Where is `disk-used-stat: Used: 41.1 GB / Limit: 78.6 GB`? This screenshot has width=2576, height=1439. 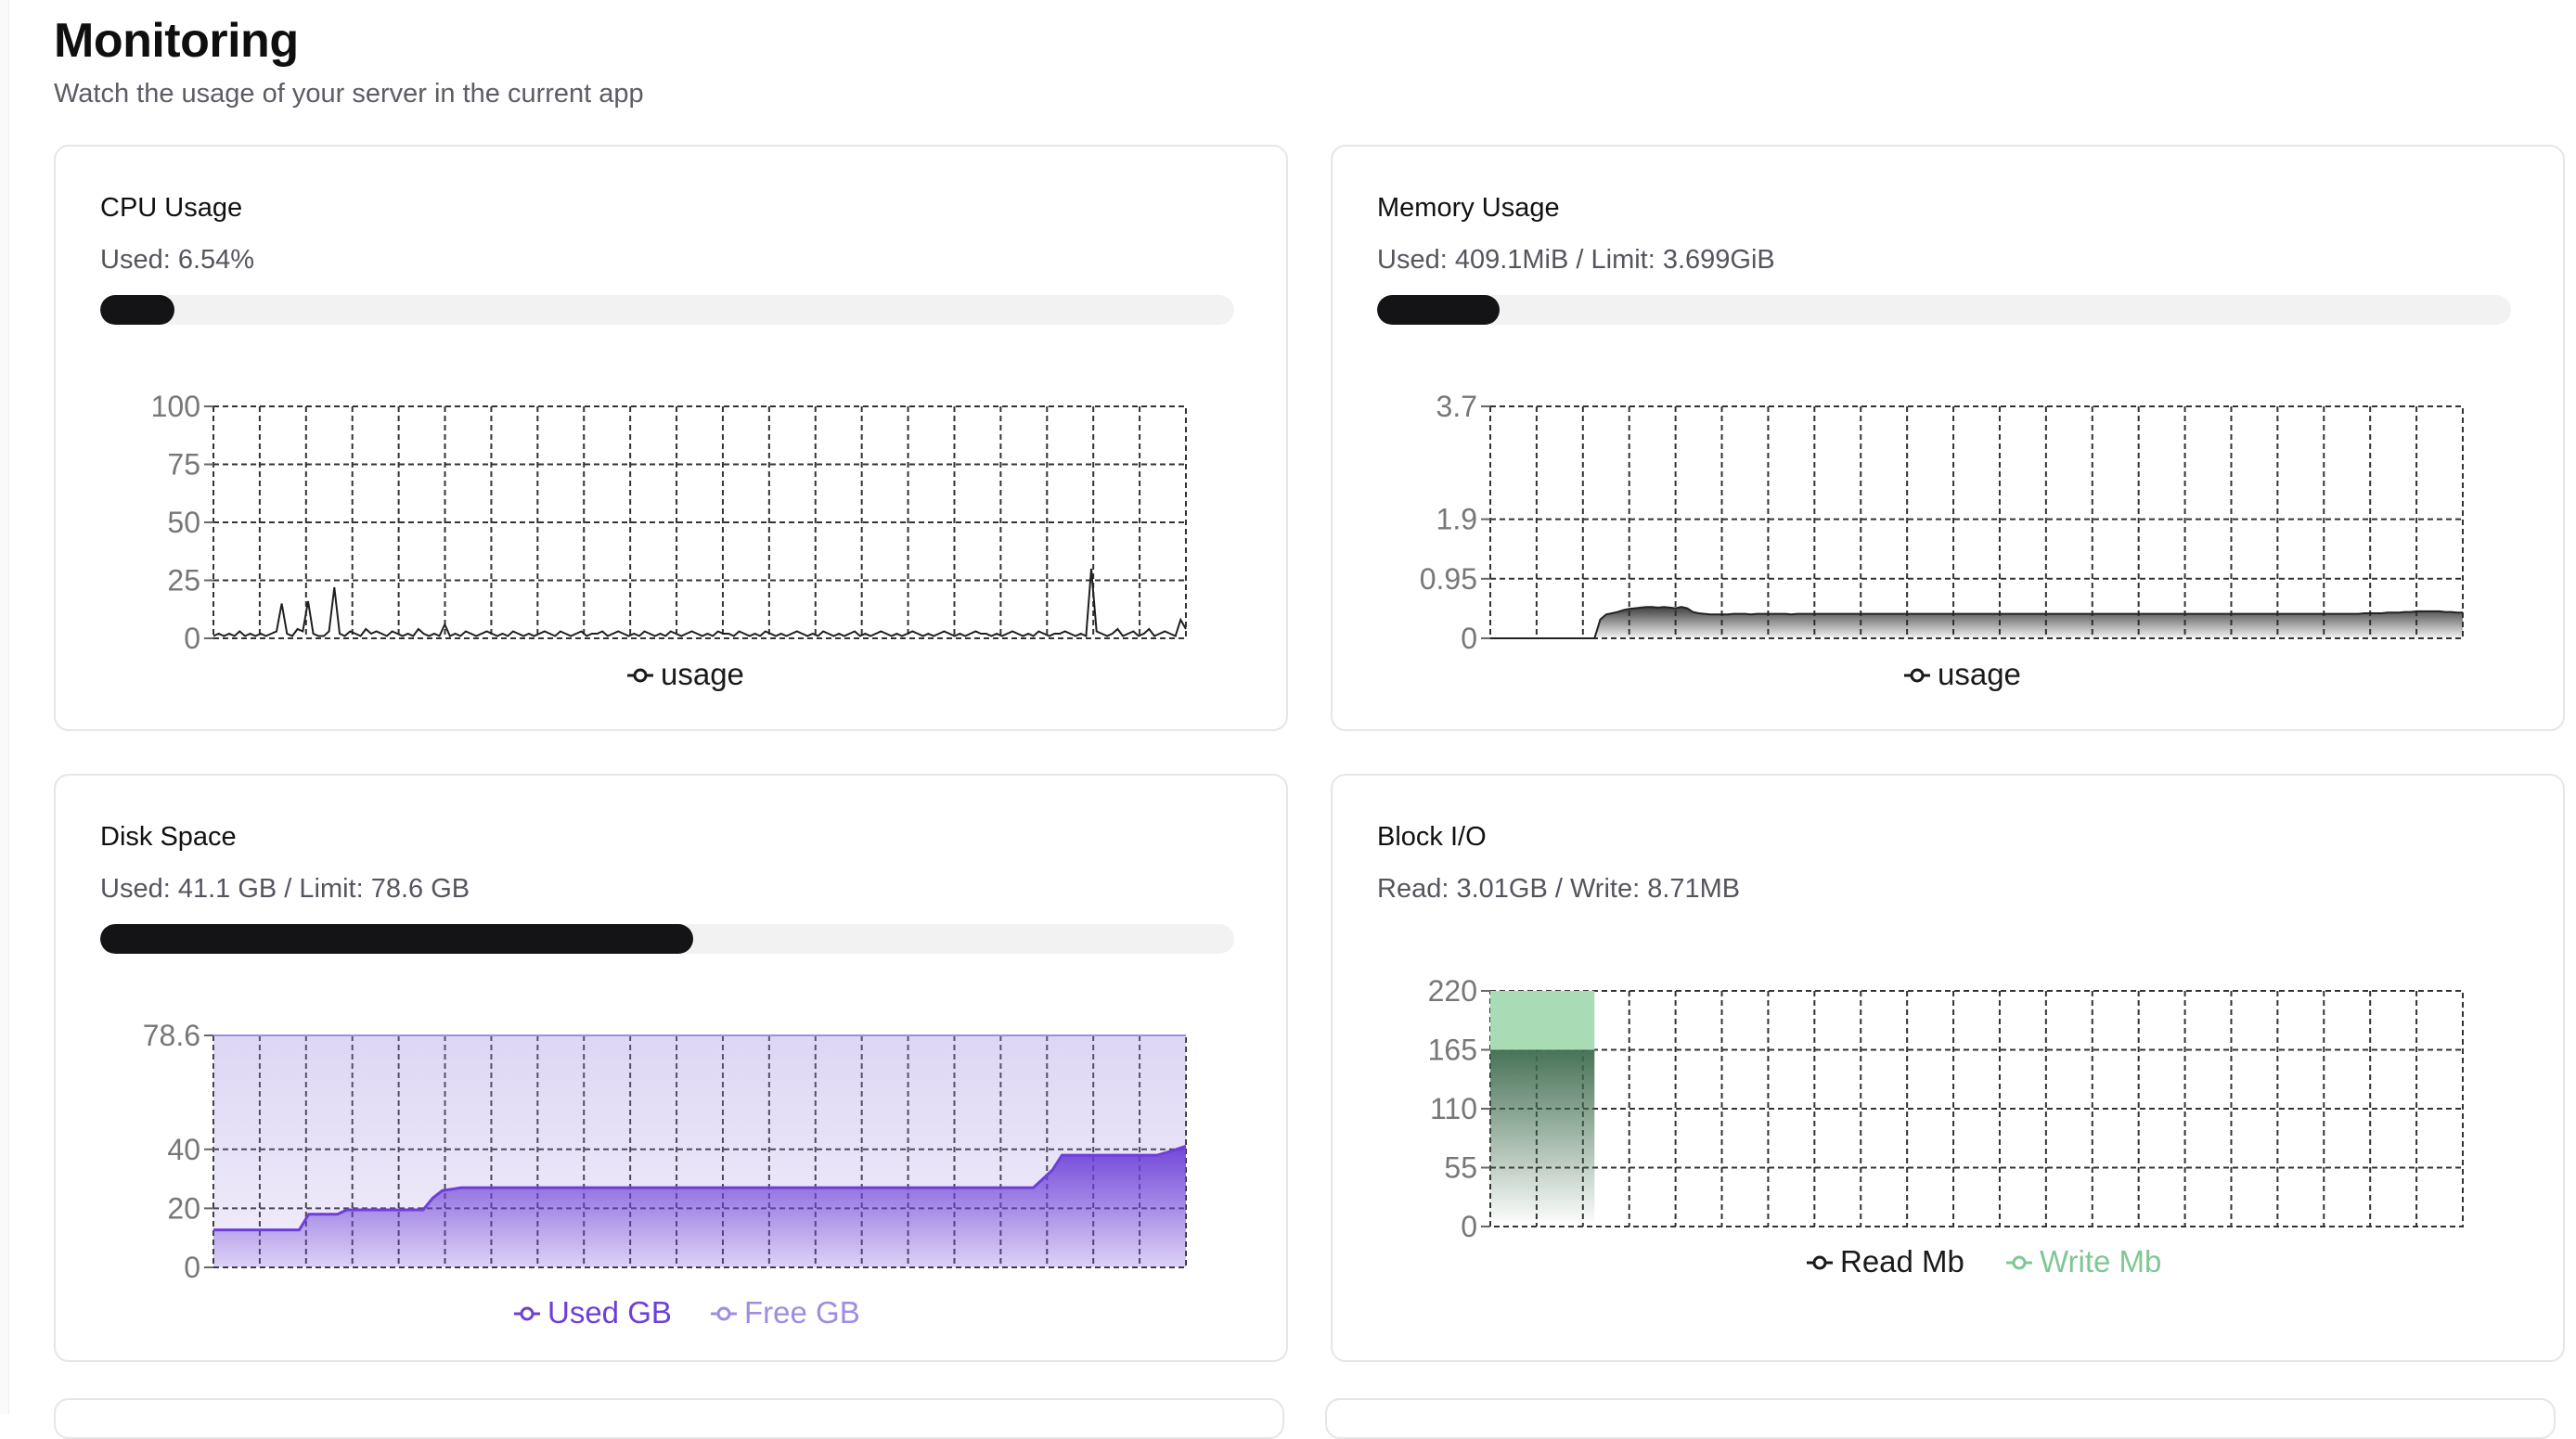 disk-used-stat: Used: 41.1 GB / Limit: 78.6 GB is located at coordinates (285, 889).